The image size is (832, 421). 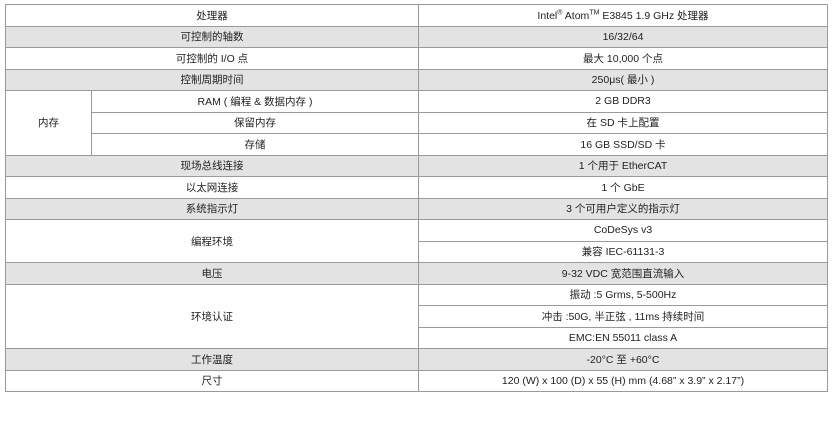 I want to click on row-processor: 处理器 Intel® AtomTM E3845 1.9 GHz 处理器, so click(x=416, y=15).